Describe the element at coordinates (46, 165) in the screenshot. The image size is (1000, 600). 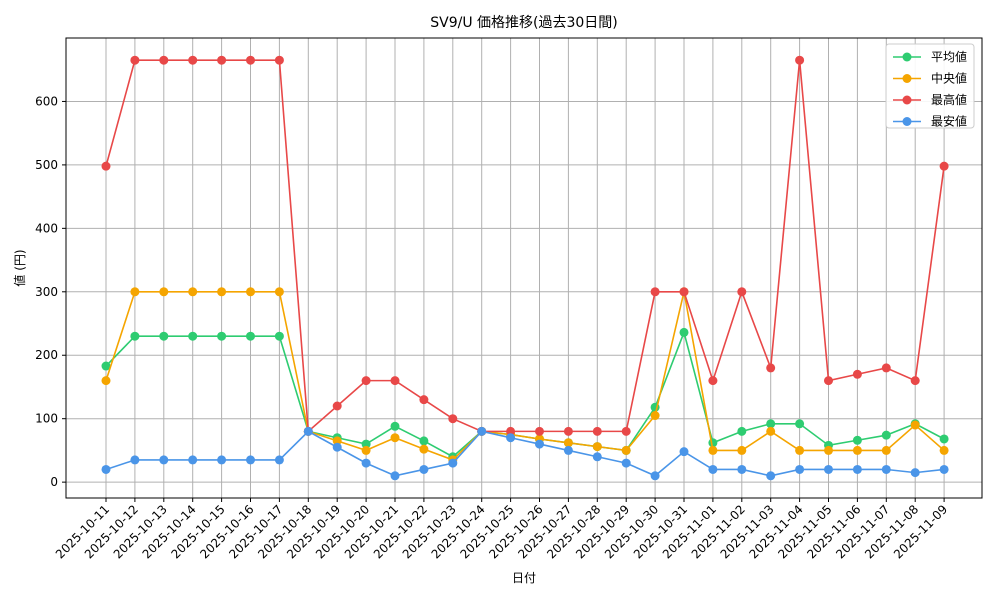
I see `y-tick-label: 500` at that location.